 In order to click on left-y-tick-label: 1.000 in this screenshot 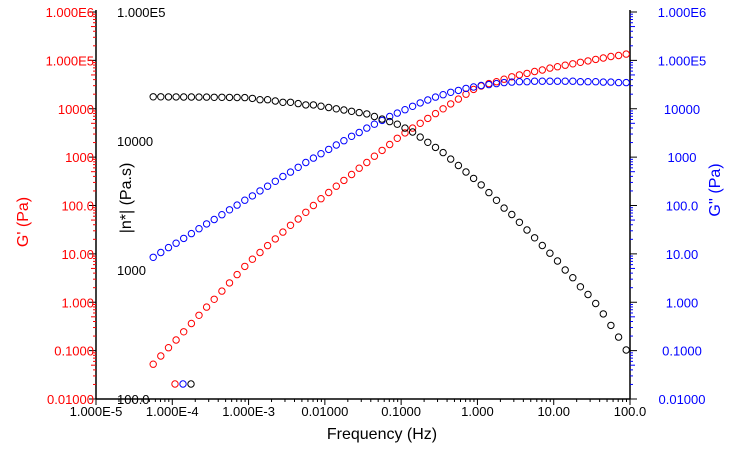, I will do `click(77, 302)`.